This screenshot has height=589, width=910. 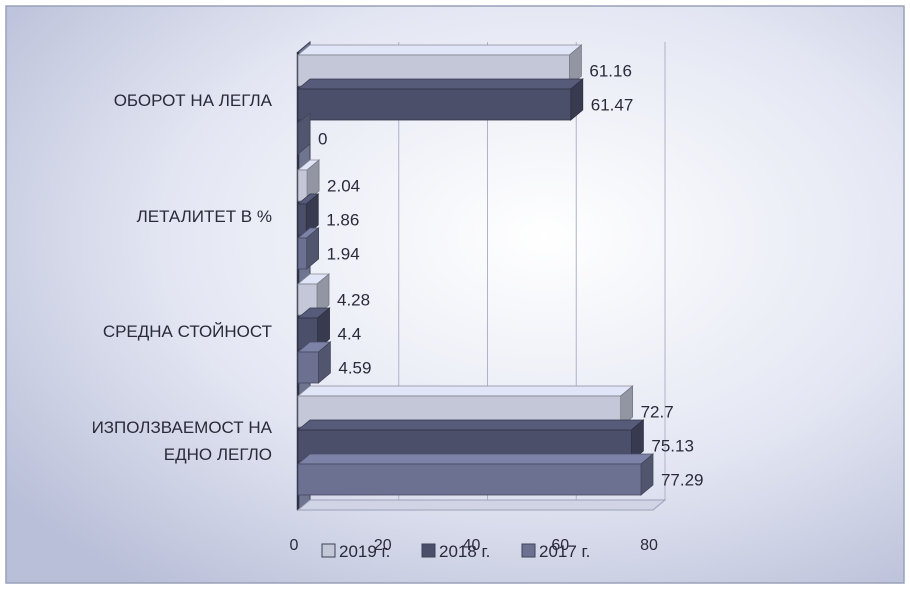 I want to click on x-tick-label: 60, so click(x=560, y=545).